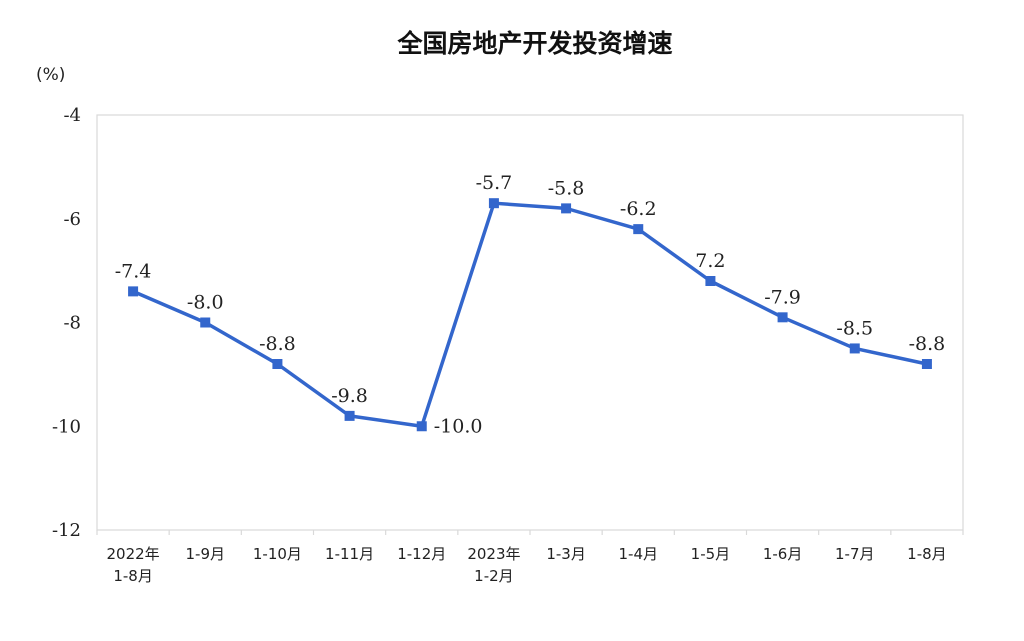 This screenshot has width=1024, height=641. I want to click on x-tick-label: 2023年, so click(493, 554).